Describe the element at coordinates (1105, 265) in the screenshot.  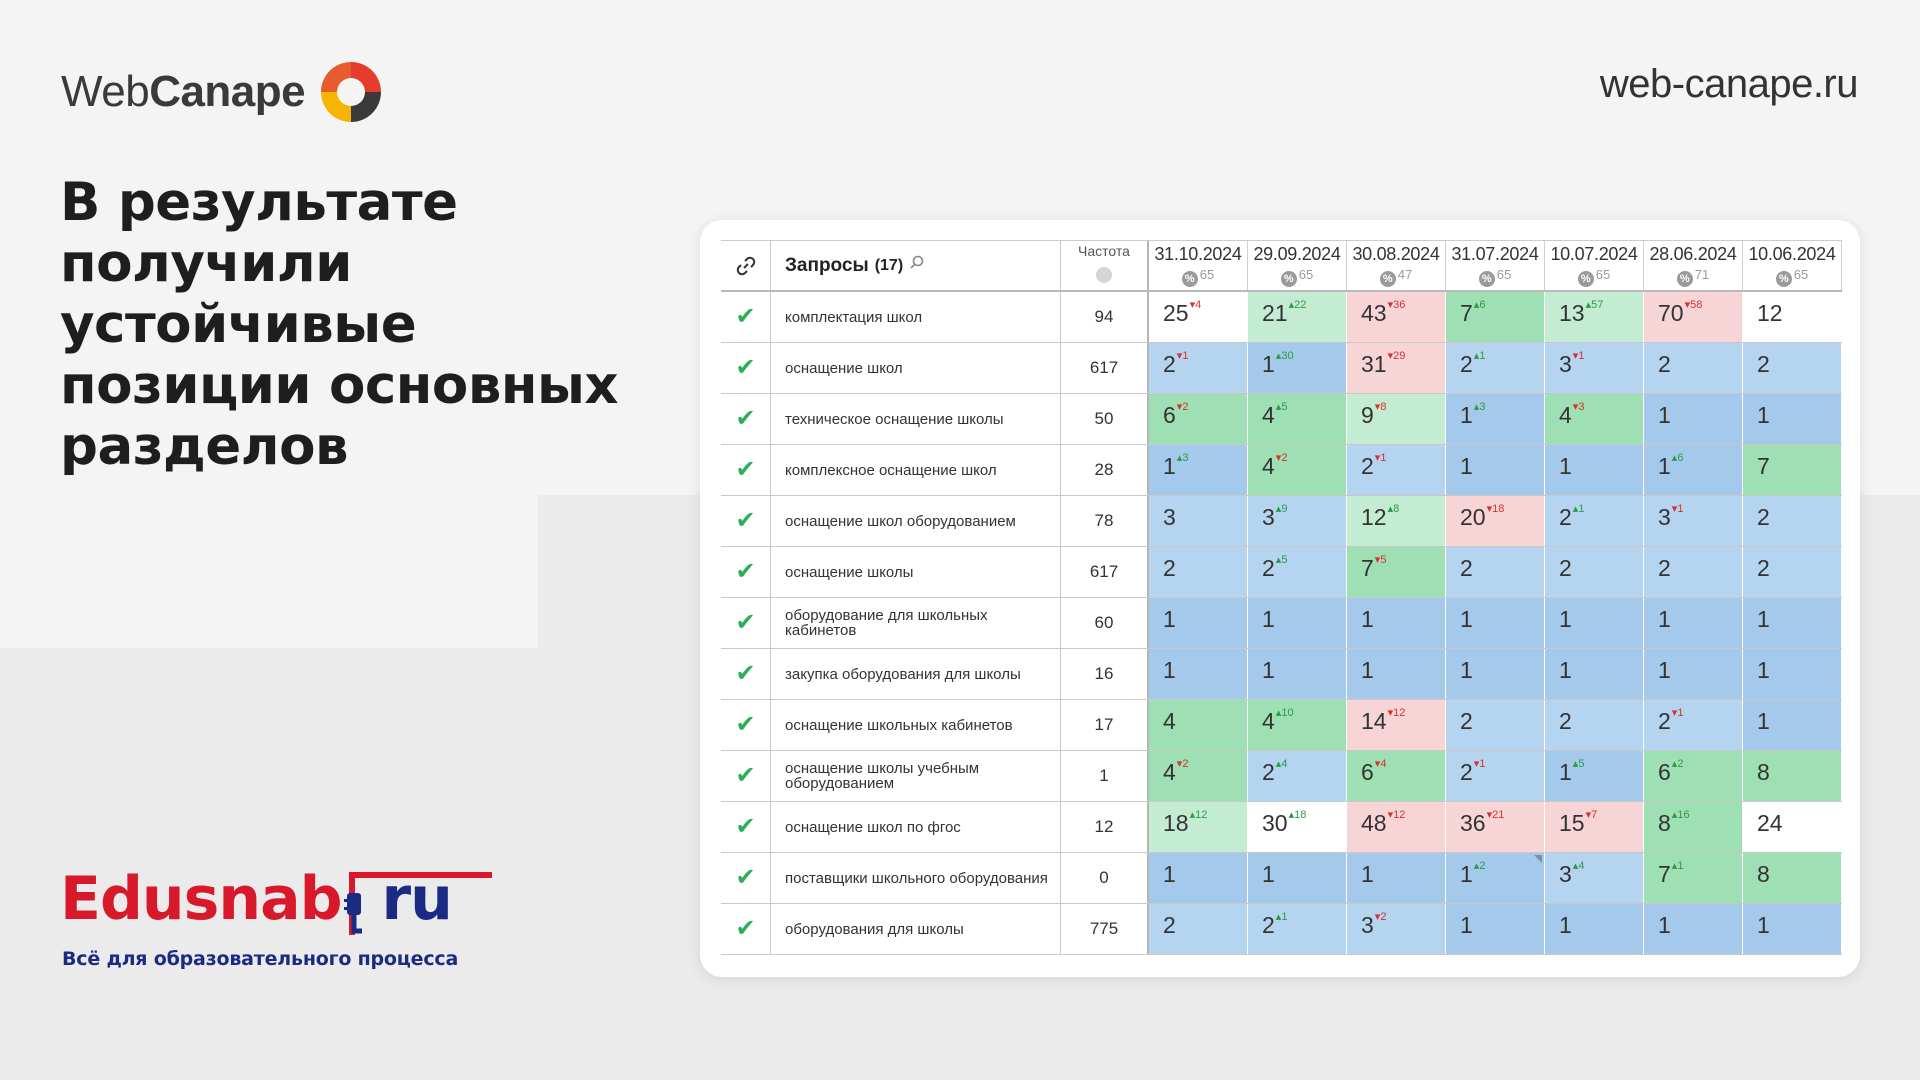
I see `frequency-column-header: Частота` at that location.